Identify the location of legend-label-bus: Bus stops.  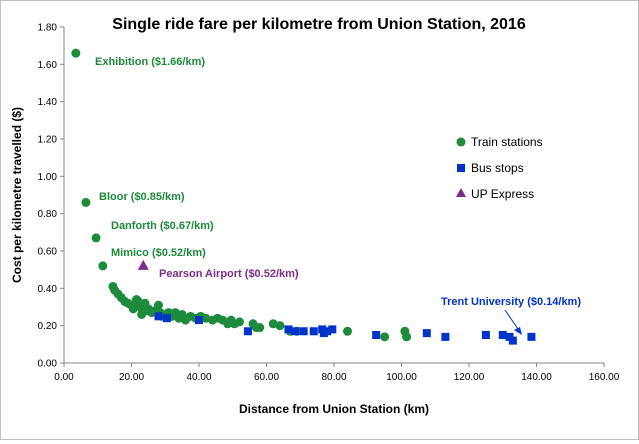
(497, 168).